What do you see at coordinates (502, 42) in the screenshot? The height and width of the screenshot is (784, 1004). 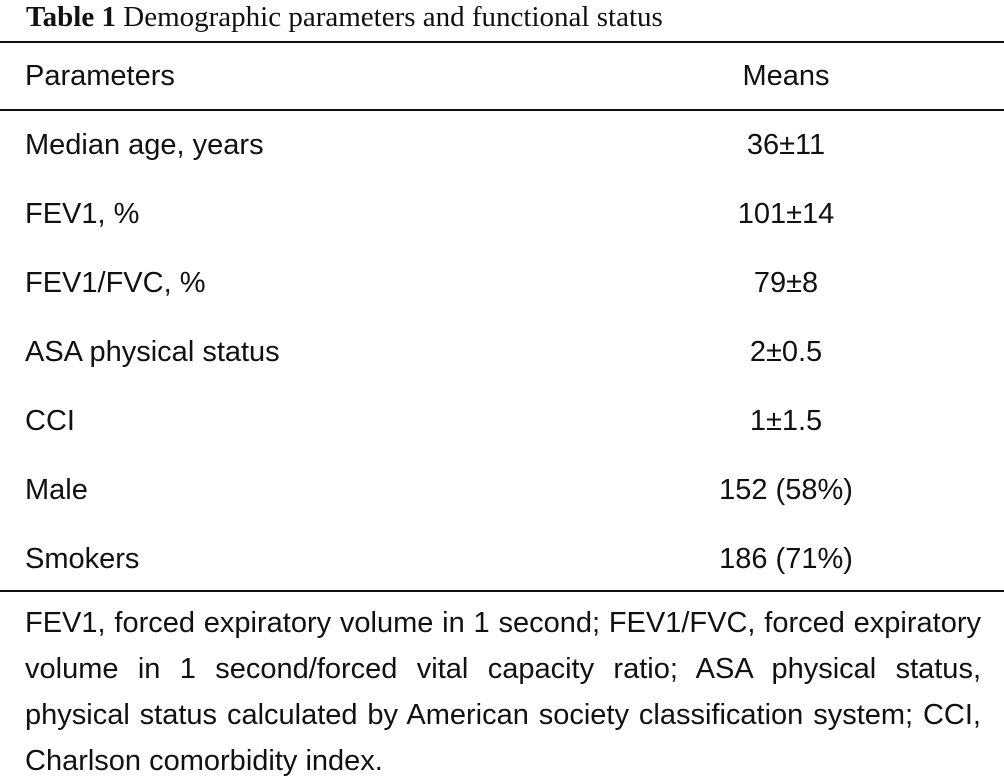 I see `table-top-rule` at bounding box center [502, 42].